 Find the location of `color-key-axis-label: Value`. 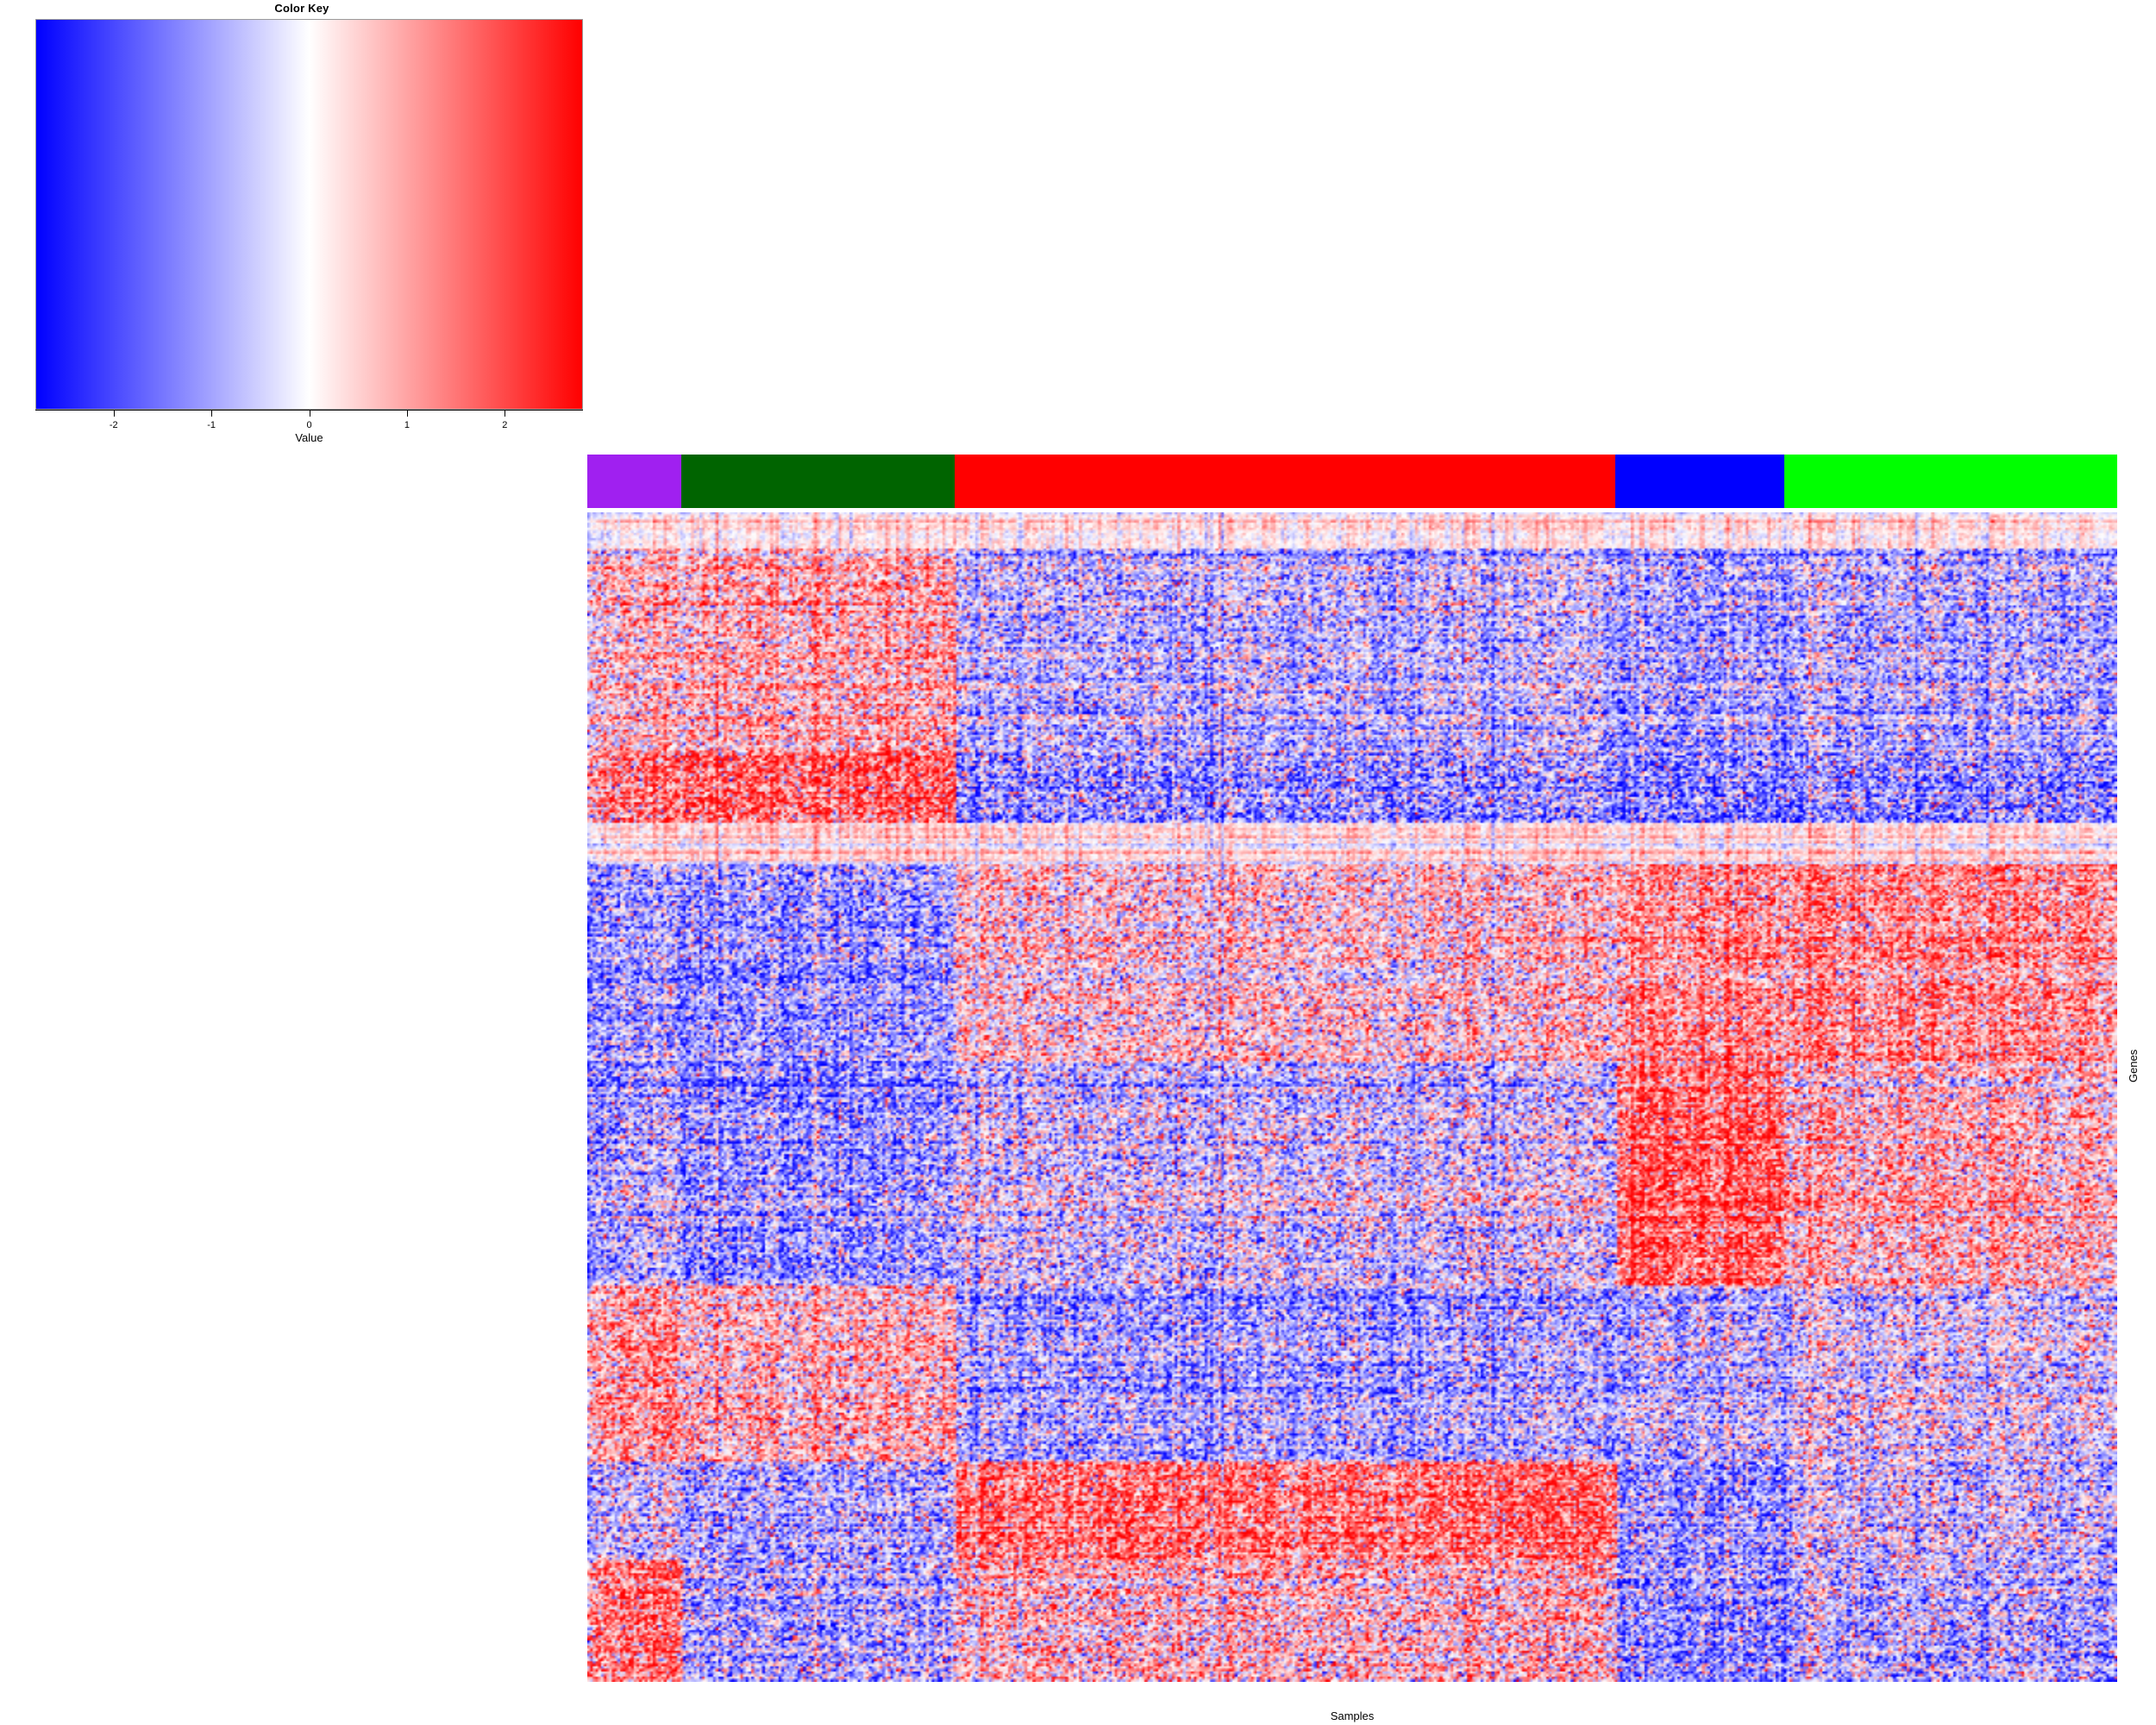

color-key-axis-label: Value is located at coordinates (309, 438).